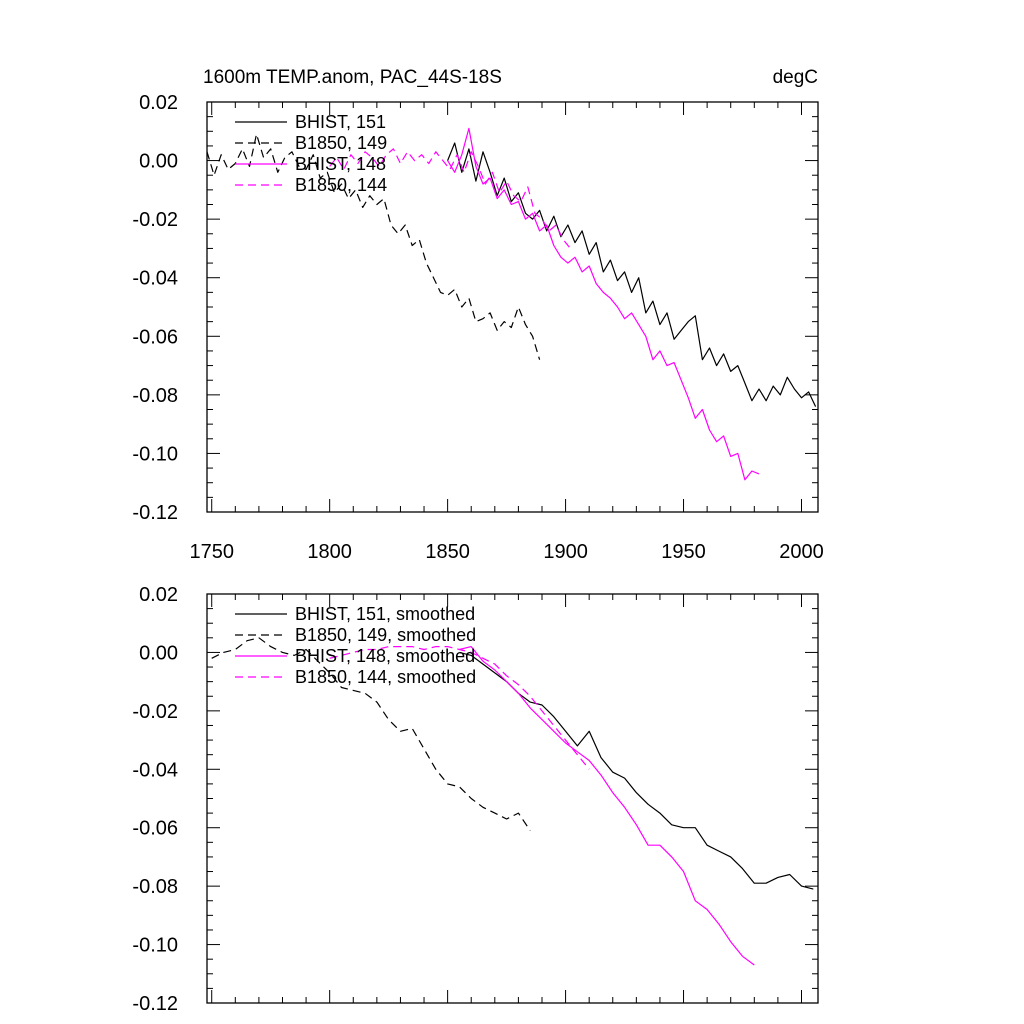 The image size is (1024, 1024). I want to click on chart-1-xtick-label: 2000, so click(801, 552).